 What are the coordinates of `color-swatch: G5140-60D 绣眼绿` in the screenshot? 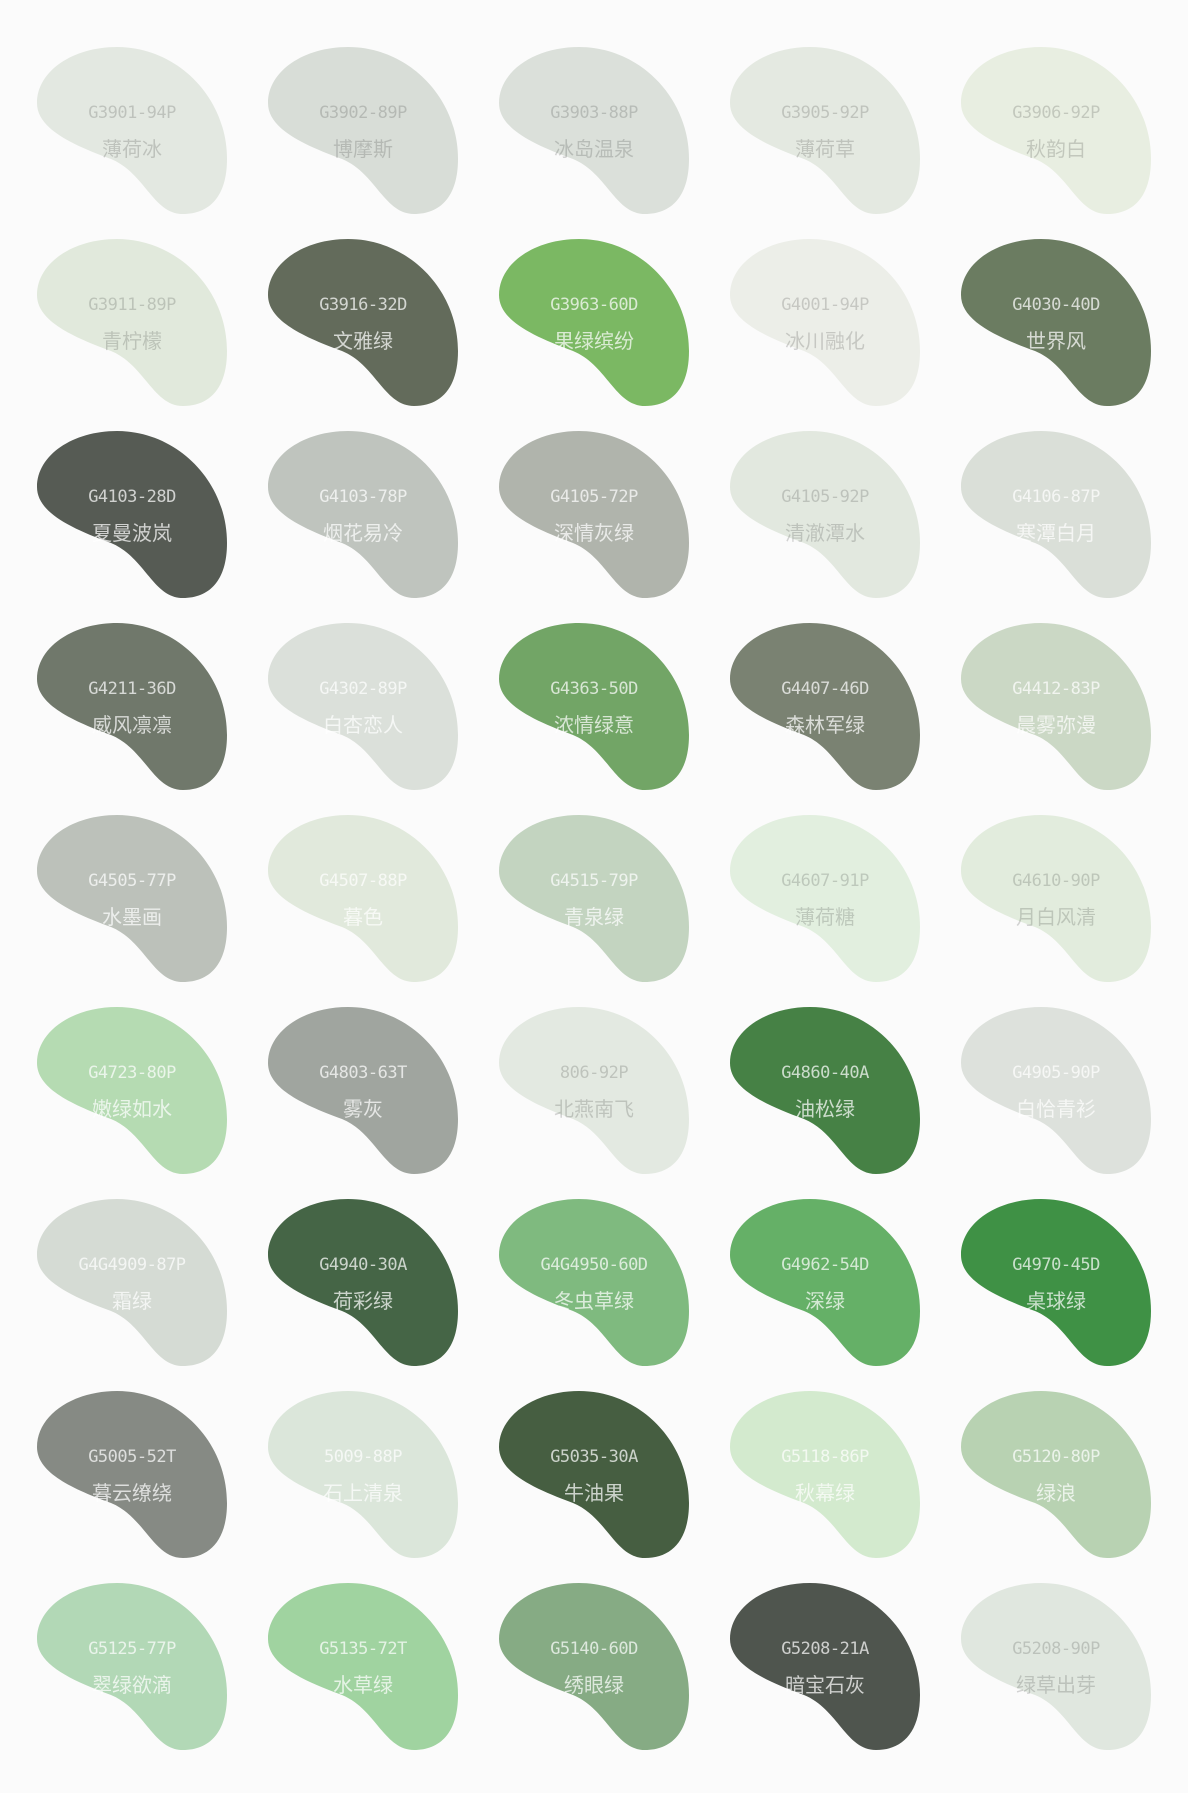 It's located at (594, 1666).